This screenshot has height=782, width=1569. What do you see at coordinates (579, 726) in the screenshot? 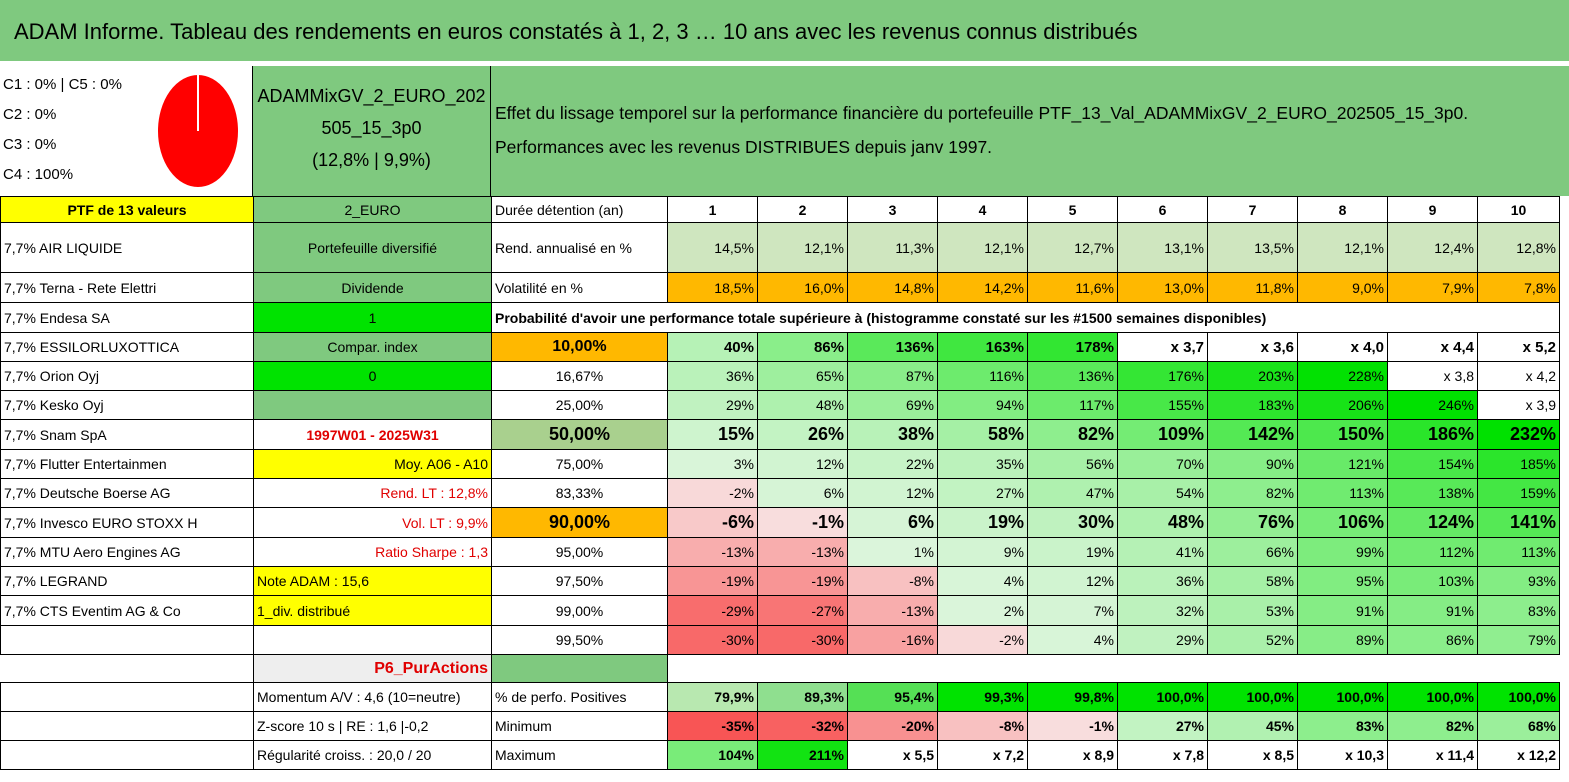
I see `summary-label: Minimum` at bounding box center [579, 726].